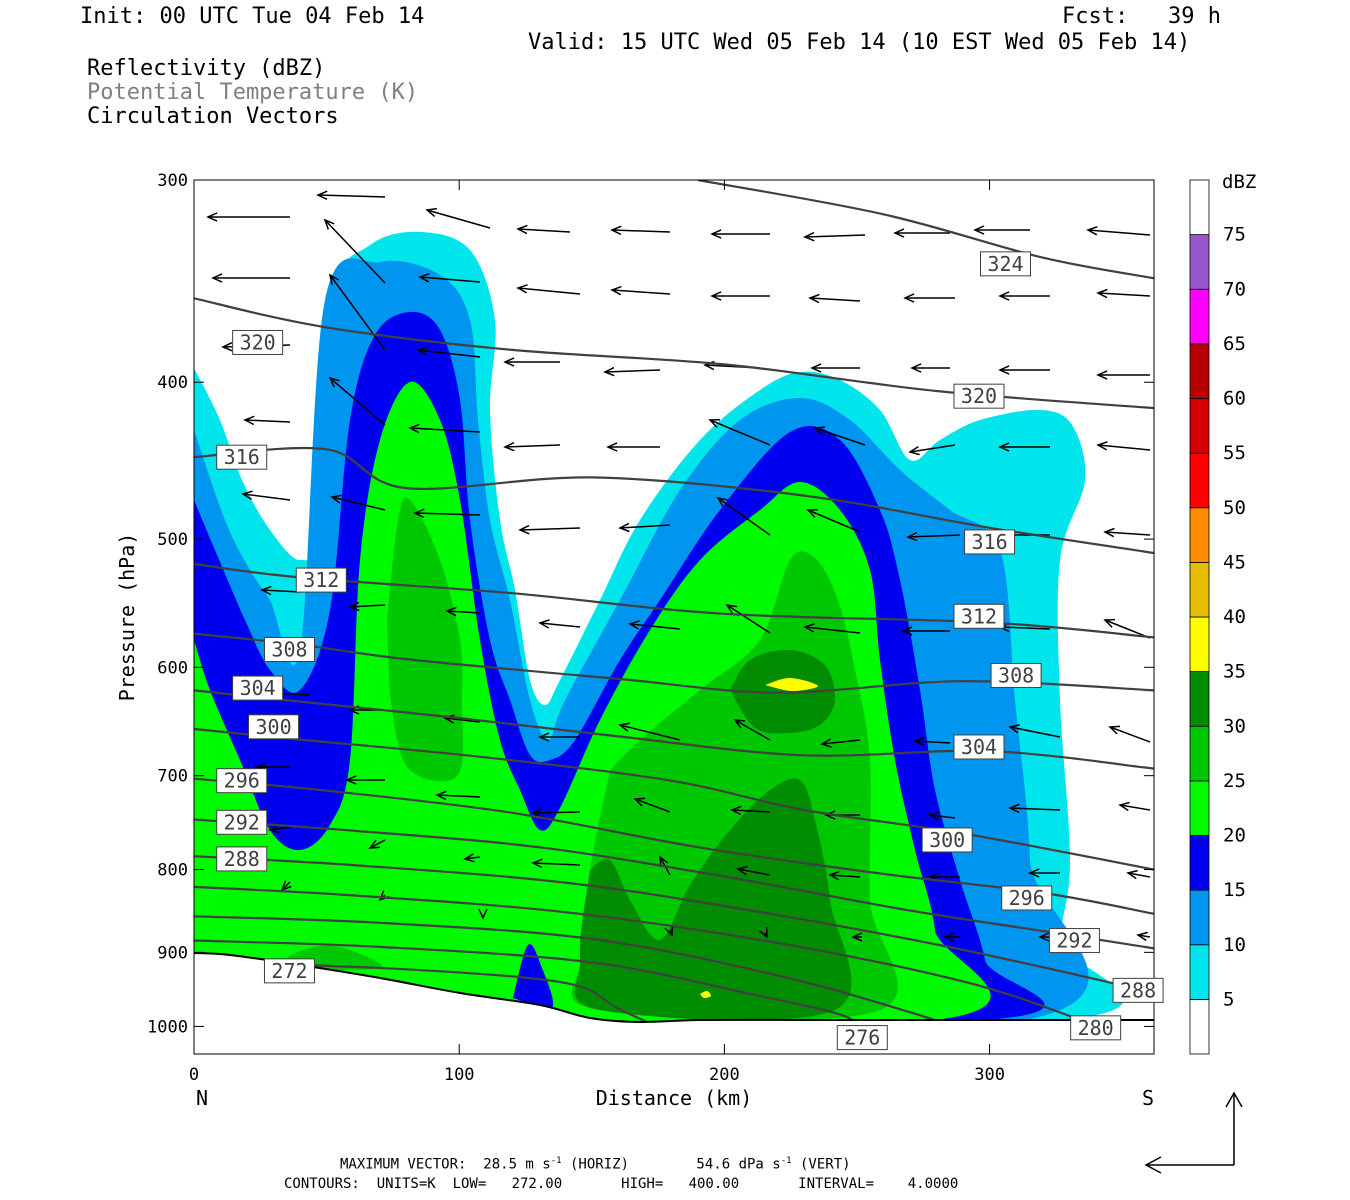  What do you see at coordinates (1027, 898) in the screenshot?
I see `contour-label-text: 296` at bounding box center [1027, 898].